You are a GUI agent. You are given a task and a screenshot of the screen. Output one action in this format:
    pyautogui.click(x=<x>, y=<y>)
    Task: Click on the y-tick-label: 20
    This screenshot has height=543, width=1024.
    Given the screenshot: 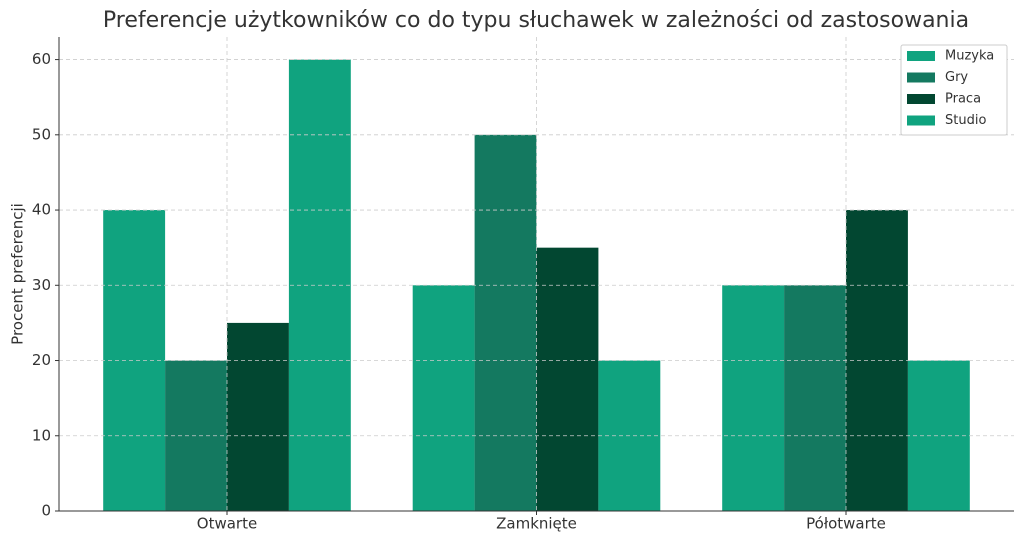 What is the action you would take?
    pyautogui.click(x=41, y=360)
    